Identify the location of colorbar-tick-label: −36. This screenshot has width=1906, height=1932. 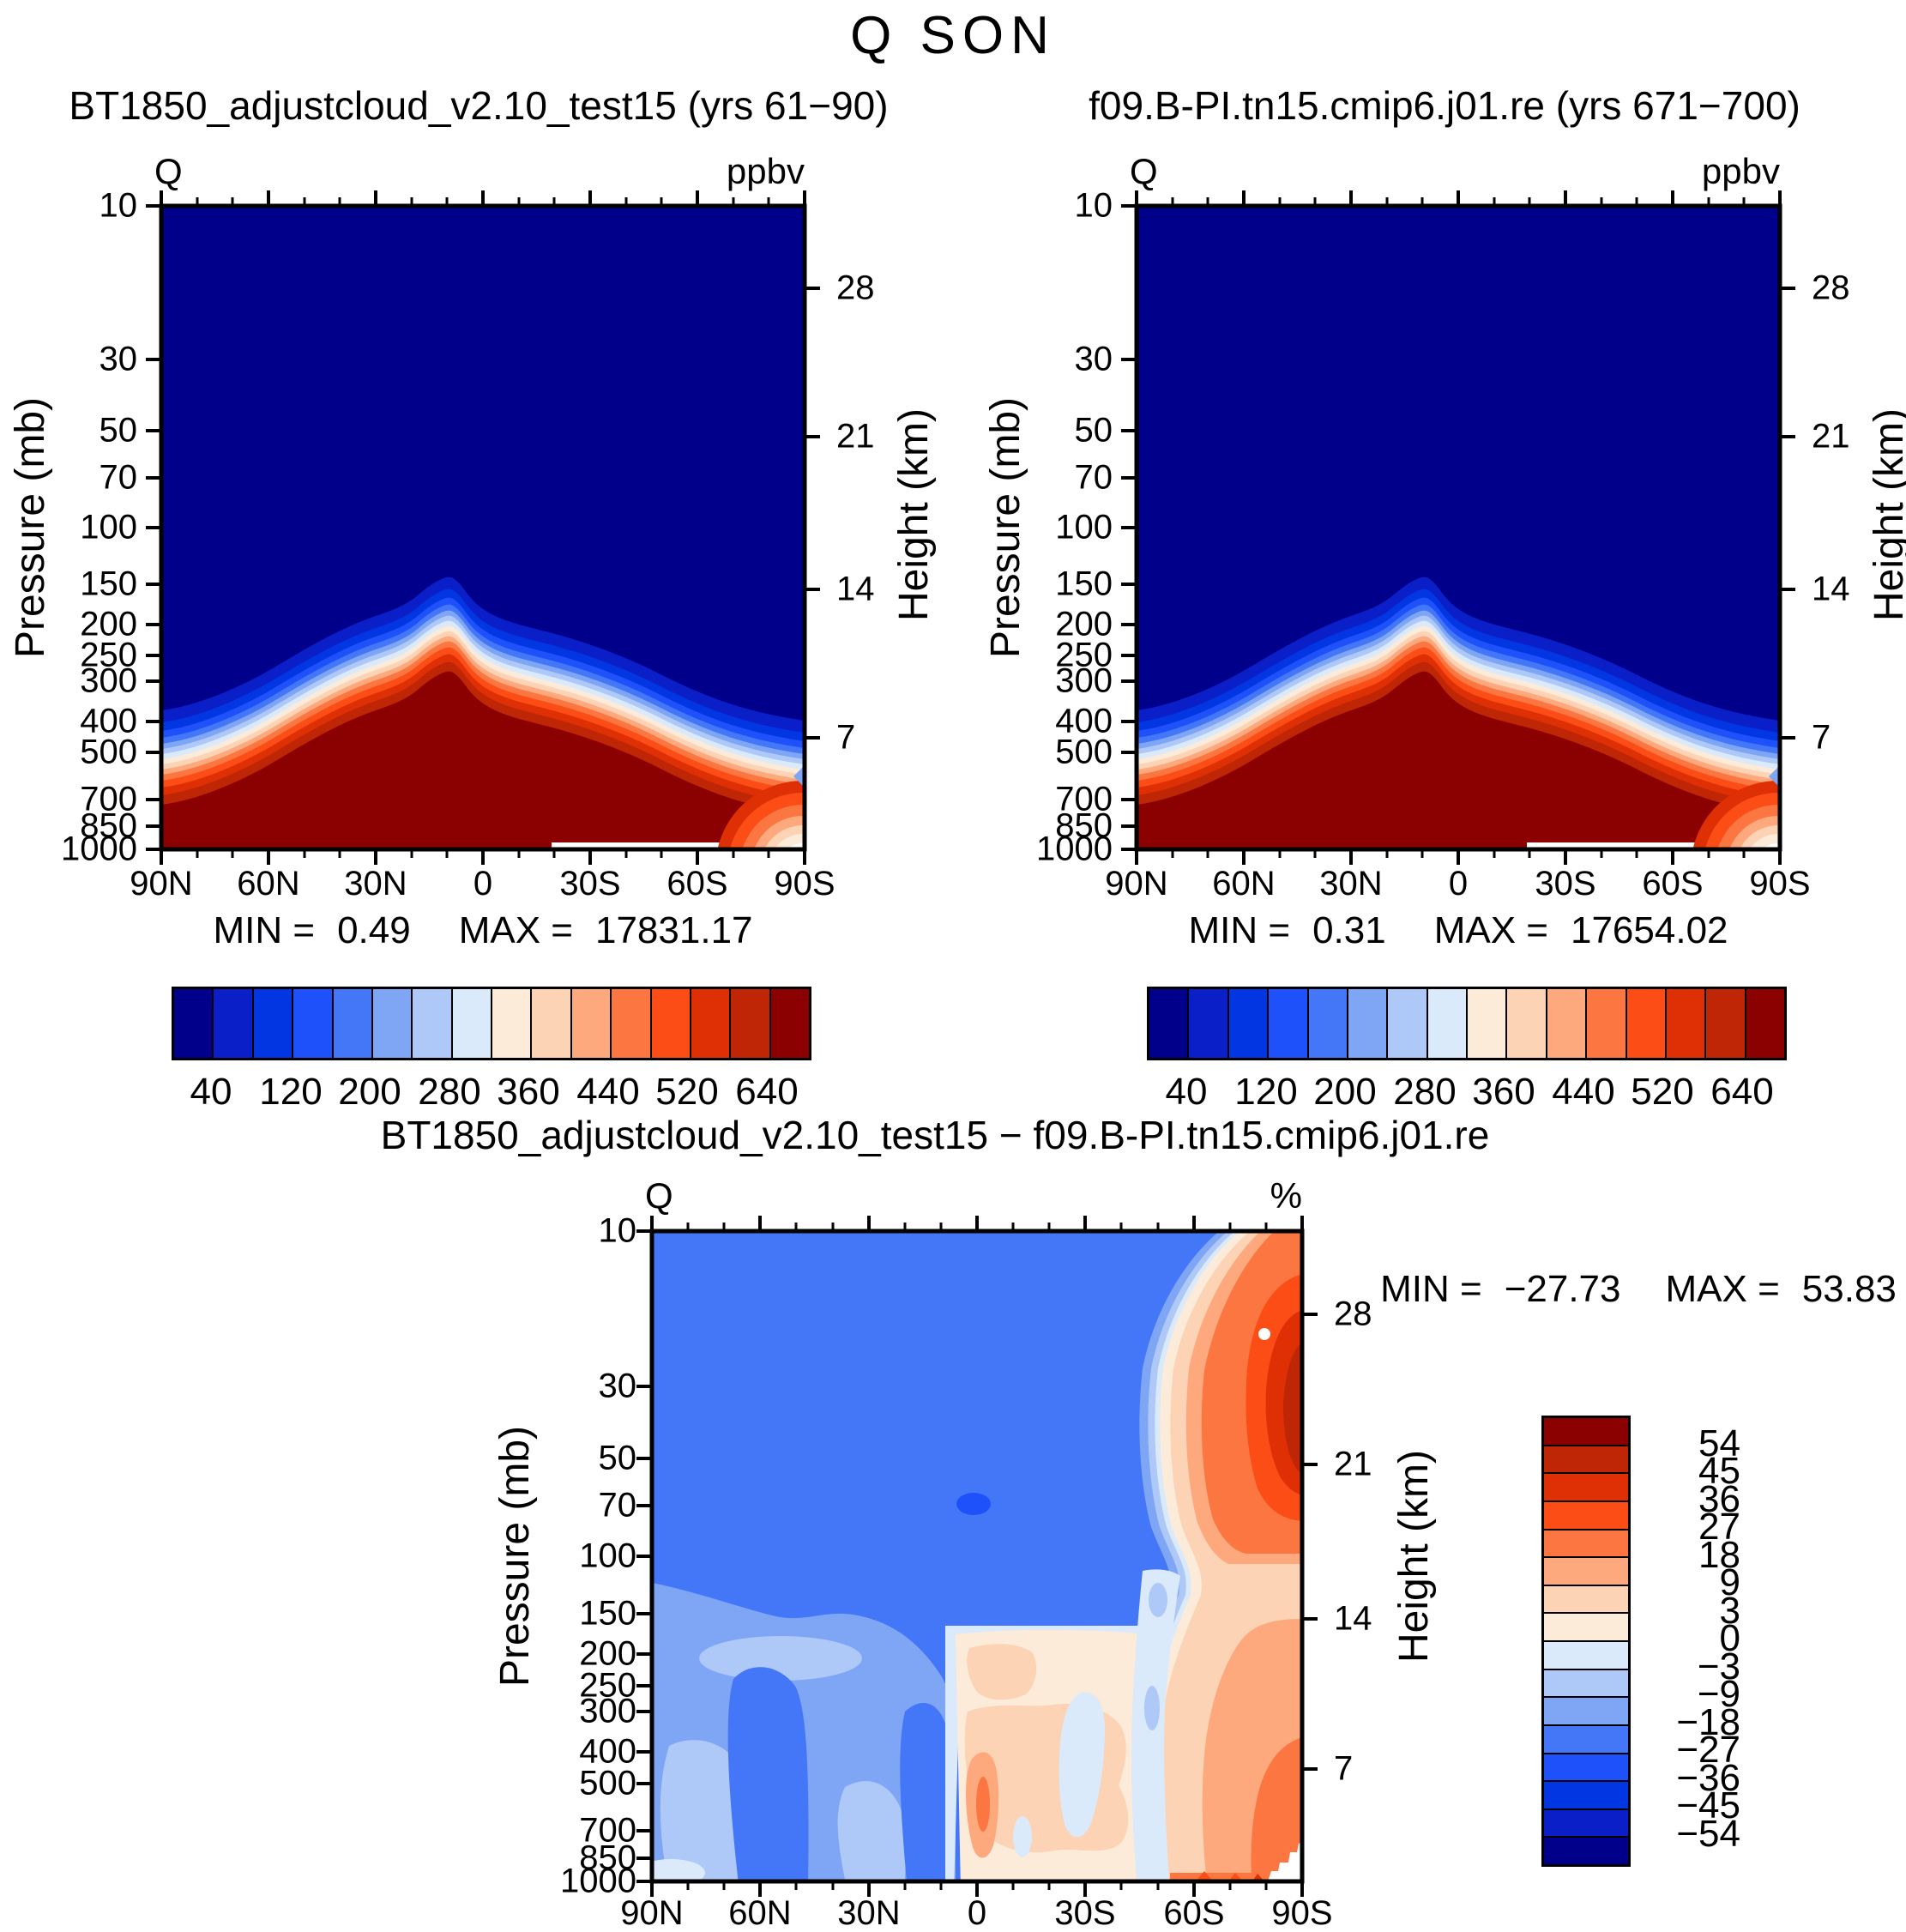
(1708, 1778).